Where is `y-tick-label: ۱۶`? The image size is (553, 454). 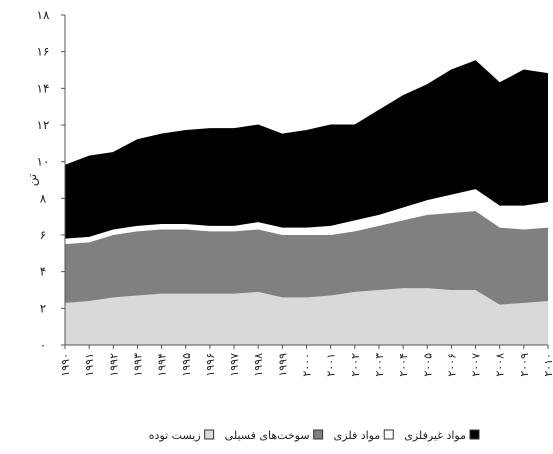 y-tick-label: ۱۶ is located at coordinates (43, 52).